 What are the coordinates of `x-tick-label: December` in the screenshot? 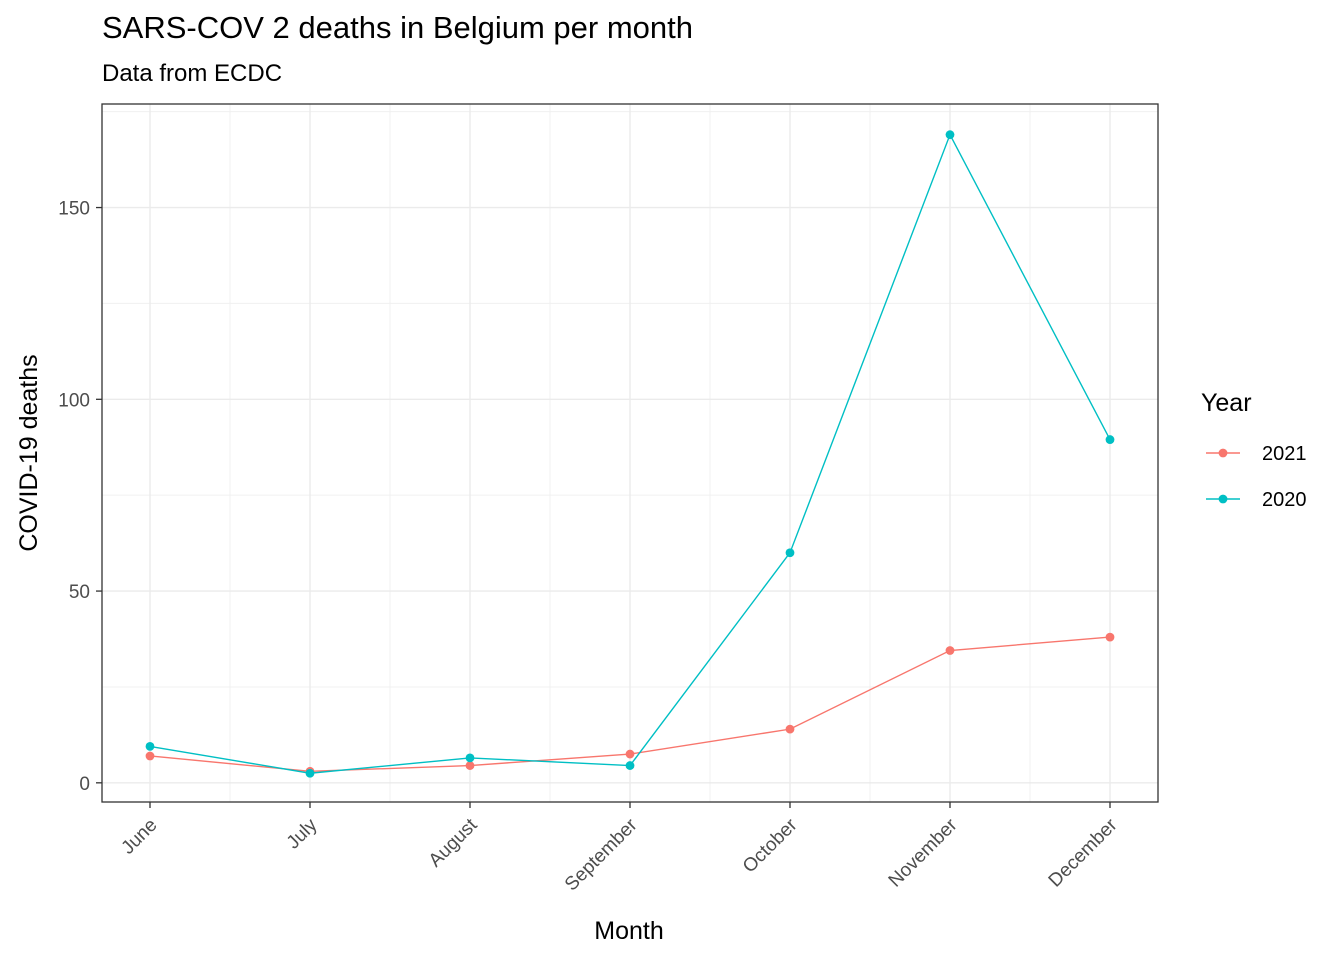 It's located at (1083, 852).